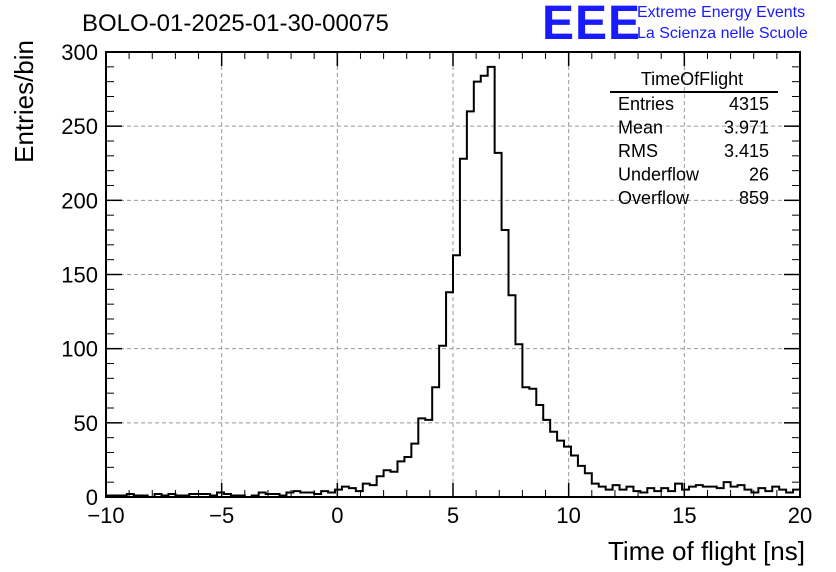 This screenshot has width=836, height=572. Describe the element at coordinates (721, 12) in the screenshot. I see `logo-line-1: Extreme Energy Events` at that location.